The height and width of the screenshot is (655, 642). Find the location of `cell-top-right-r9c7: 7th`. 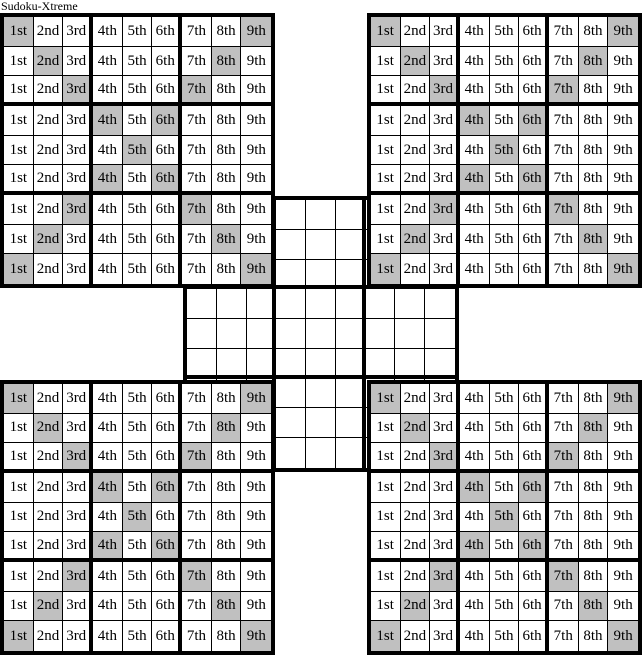

cell-top-right-r9c7: 7th is located at coordinates (563, 269).